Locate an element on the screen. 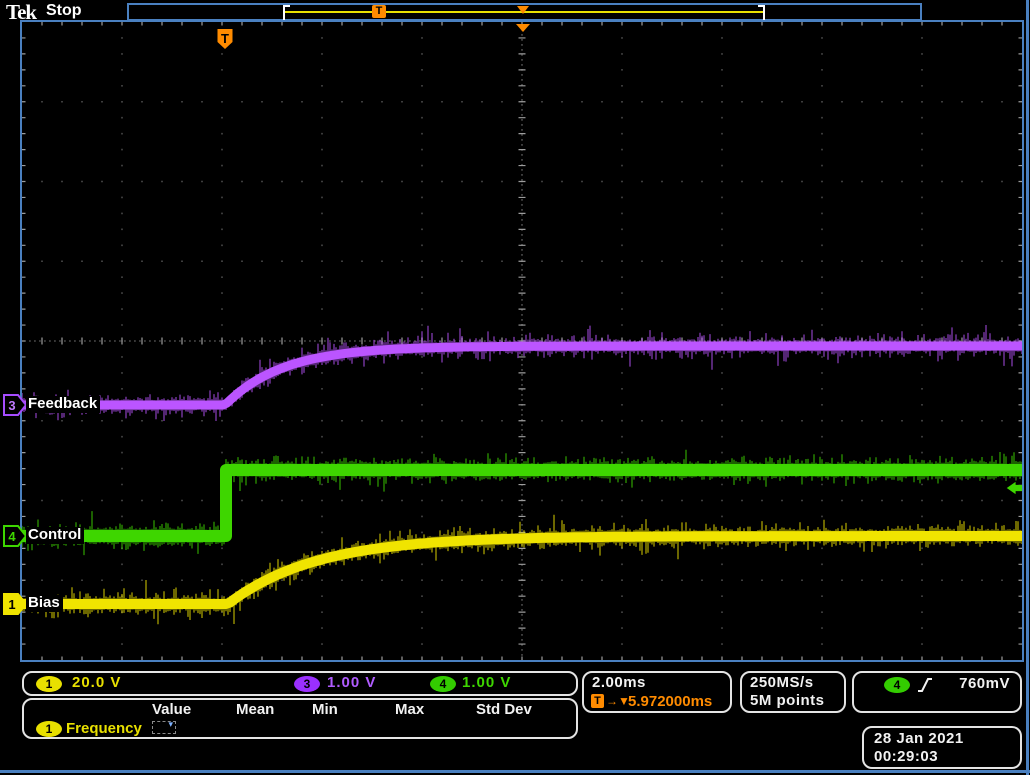 Image resolution: width=1030 pixels, height=775 pixels. channel-3-badge: 3 is located at coordinates (307, 684).